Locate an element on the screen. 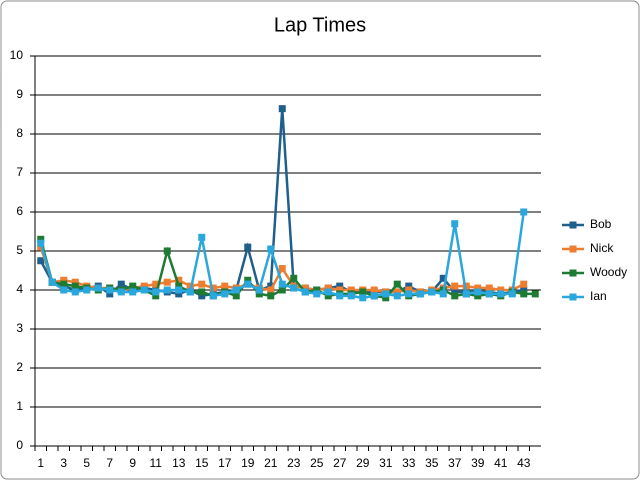  x-tick-label: 35 is located at coordinates (432, 463).